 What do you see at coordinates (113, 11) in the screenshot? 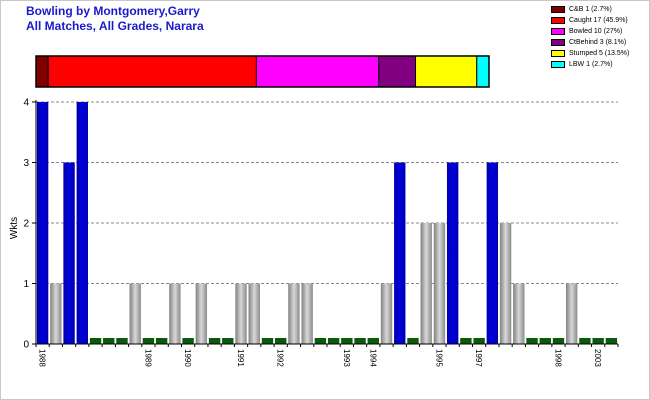
I see `chart-title: Bowling by Montgomery,Garry` at bounding box center [113, 11].